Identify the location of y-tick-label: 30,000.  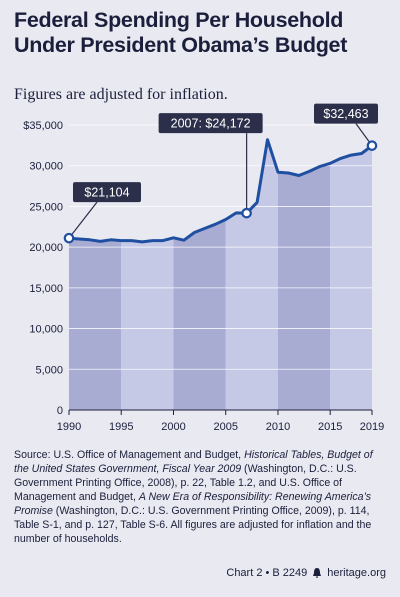
(46, 167).